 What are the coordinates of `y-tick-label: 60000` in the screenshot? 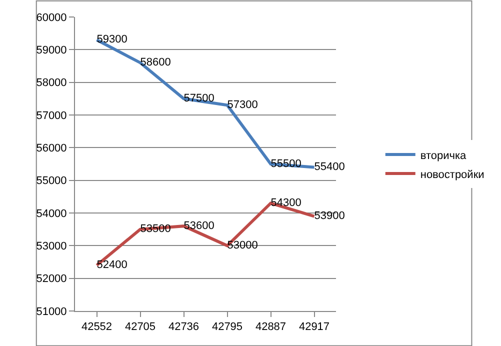 It's located at (51, 18).